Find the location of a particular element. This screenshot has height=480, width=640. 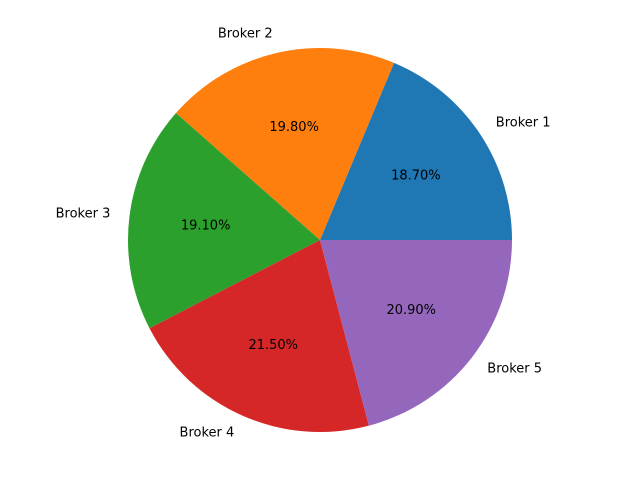

pie-category-label-broker-2: Broker 2 is located at coordinates (245, 34).